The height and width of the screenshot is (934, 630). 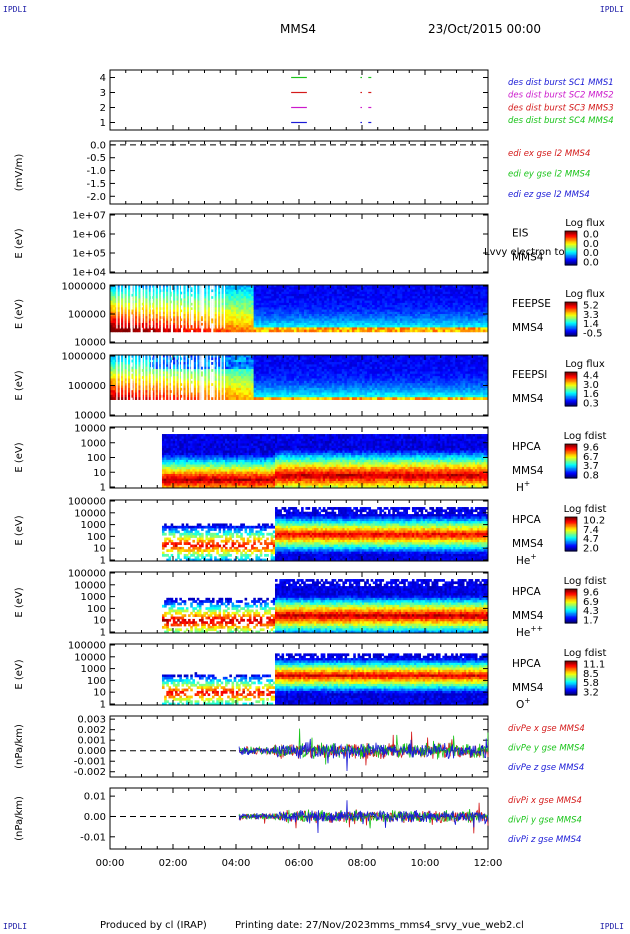 I want to click on legend-entry: des dist burst SC3 MMS3, so click(x=561, y=108).